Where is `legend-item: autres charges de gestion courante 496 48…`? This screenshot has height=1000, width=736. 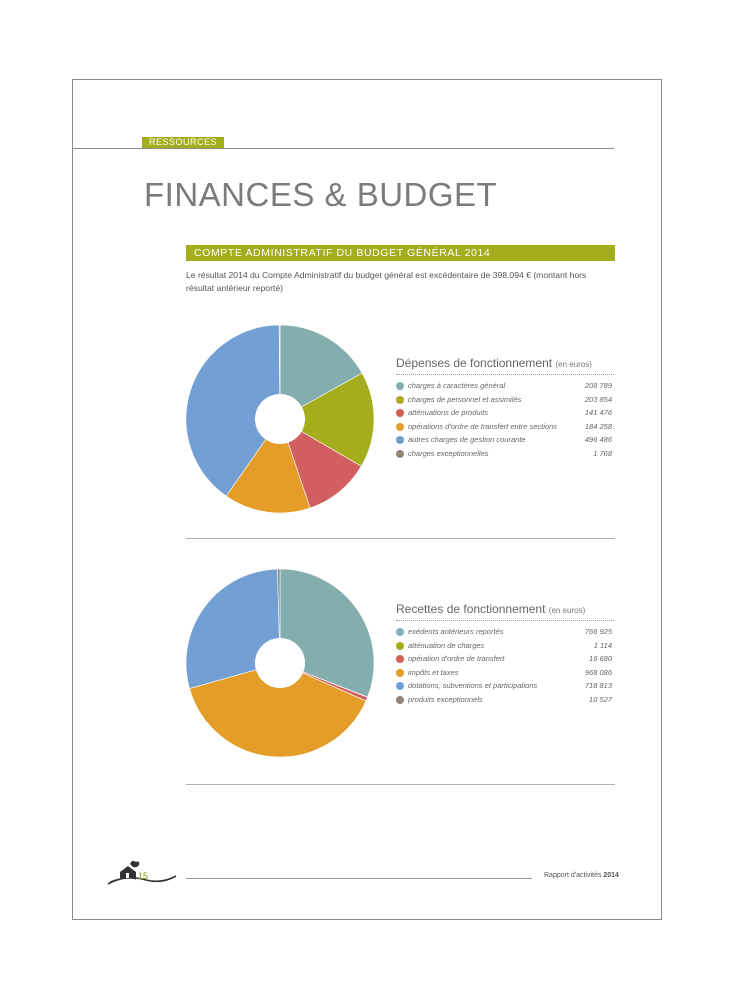 legend-item: autres charges de gestion courante 496 48… is located at coordinates (505, 440).